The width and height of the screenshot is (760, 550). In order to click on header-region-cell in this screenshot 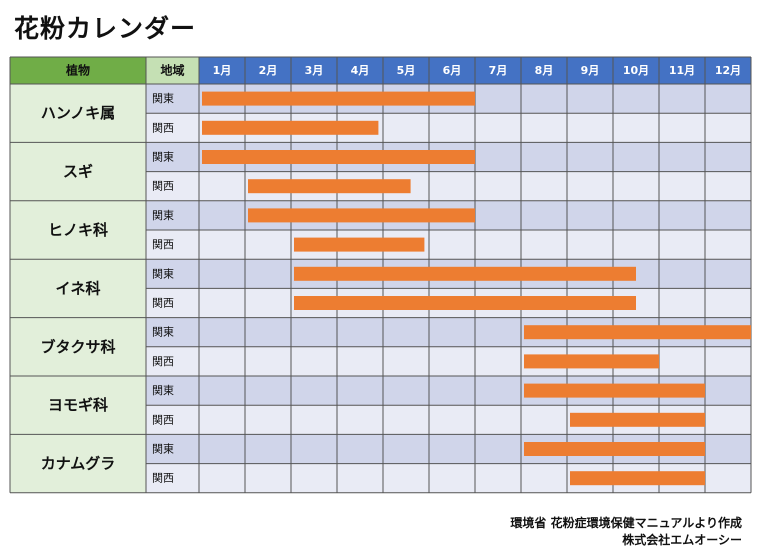, I will do `click(172, 70)`.